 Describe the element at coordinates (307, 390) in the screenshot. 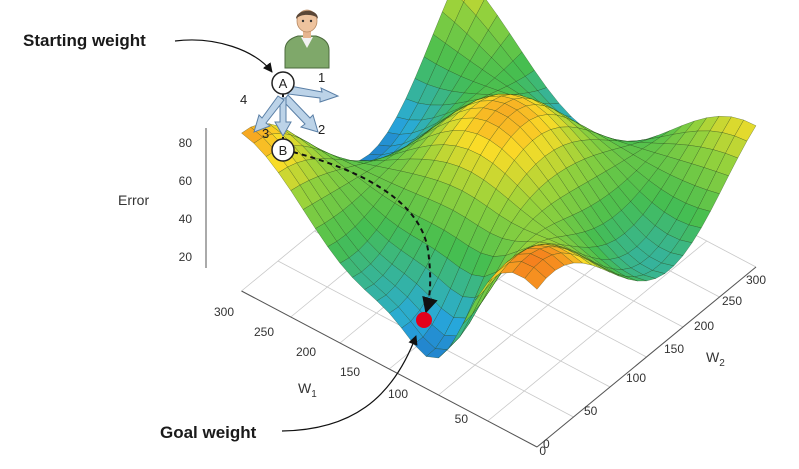

I see `w1-axis-label: W1` at that location.